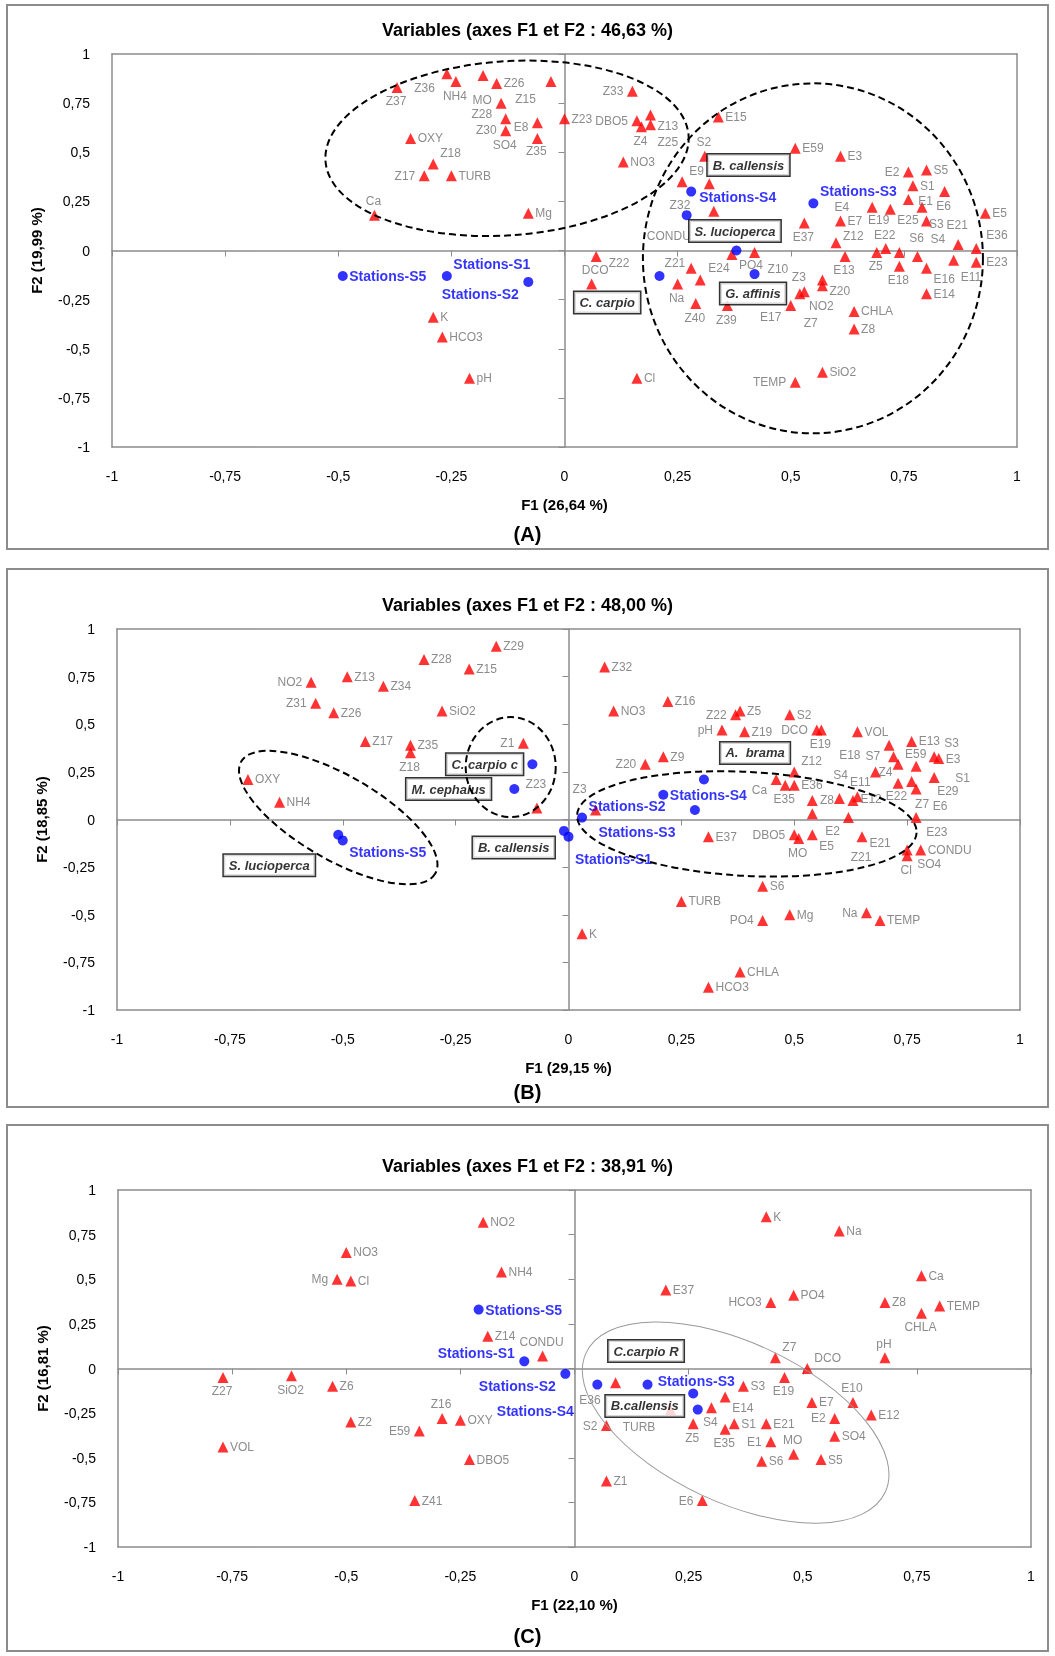  What do you see at coordinates (844, 270) in the screenshot?
I see `annotation: E13` at bounding box center [844, 270].